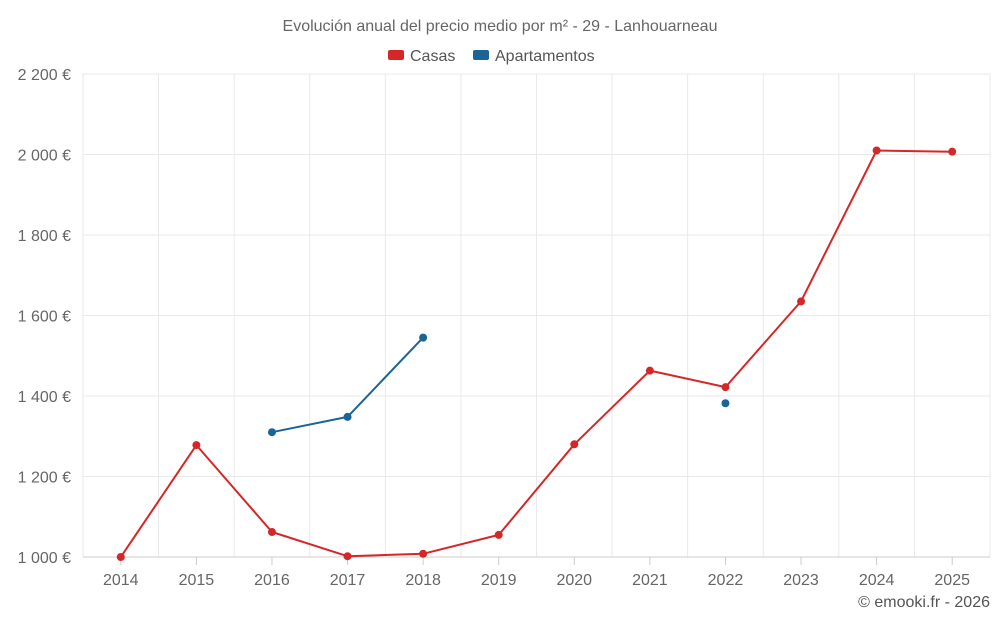  Describe the element at coordinates (272, 580) in the screenshot. I see `x-tick-label: 2016` at that location.